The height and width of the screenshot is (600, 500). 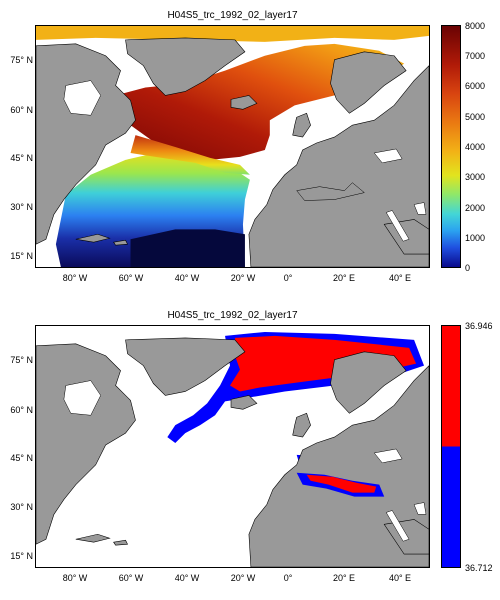 I want to click on tracer-field-core, so click(x=187, y=248).